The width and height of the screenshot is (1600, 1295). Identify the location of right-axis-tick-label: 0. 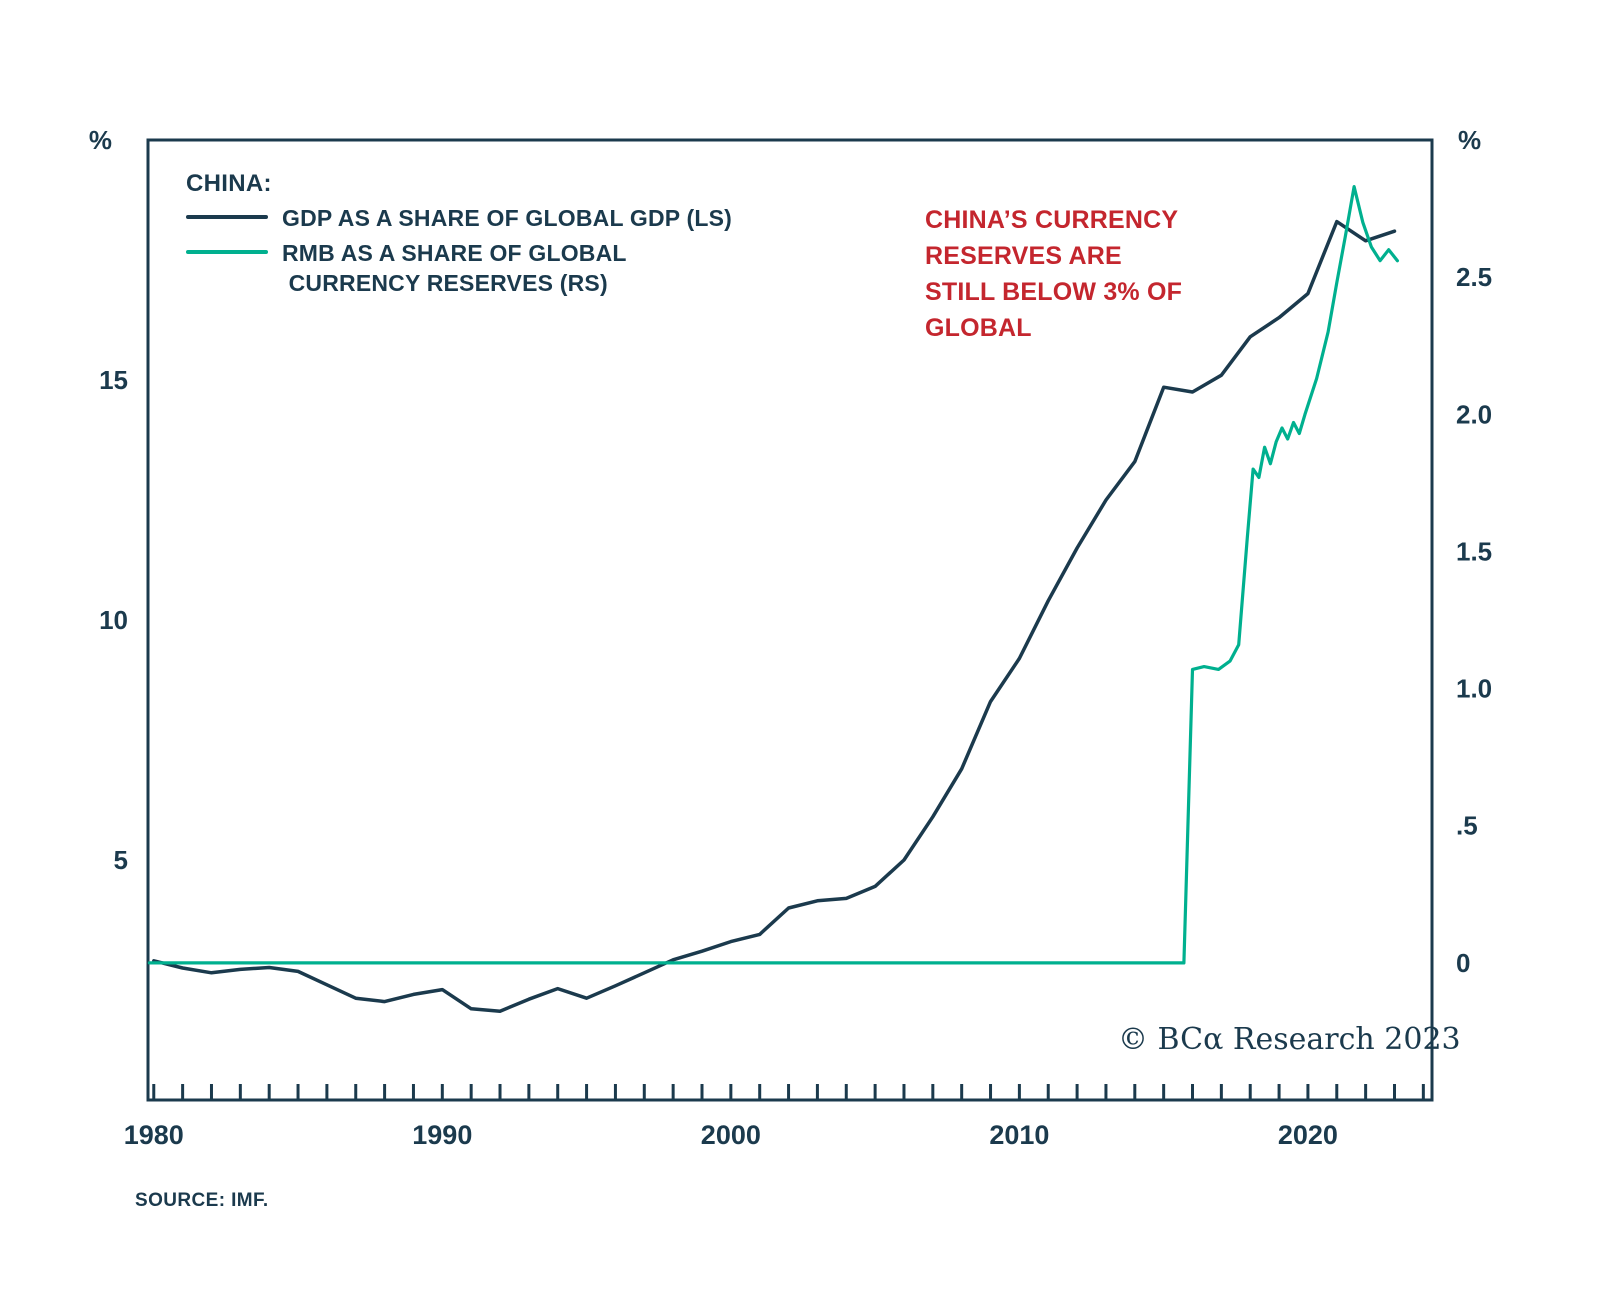
(1463, 963).